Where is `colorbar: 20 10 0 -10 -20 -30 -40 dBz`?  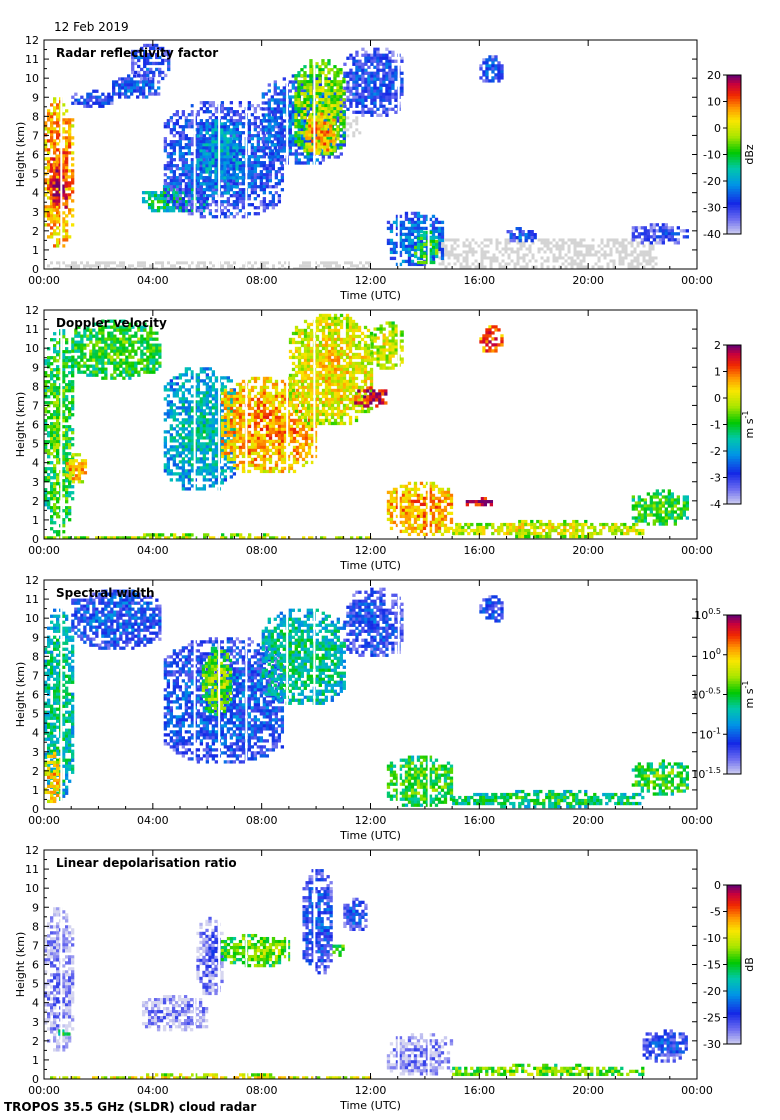
colorbar: 20 10 0 -10 -20 -30 -40 dBz is located at coordinates (729, 155).